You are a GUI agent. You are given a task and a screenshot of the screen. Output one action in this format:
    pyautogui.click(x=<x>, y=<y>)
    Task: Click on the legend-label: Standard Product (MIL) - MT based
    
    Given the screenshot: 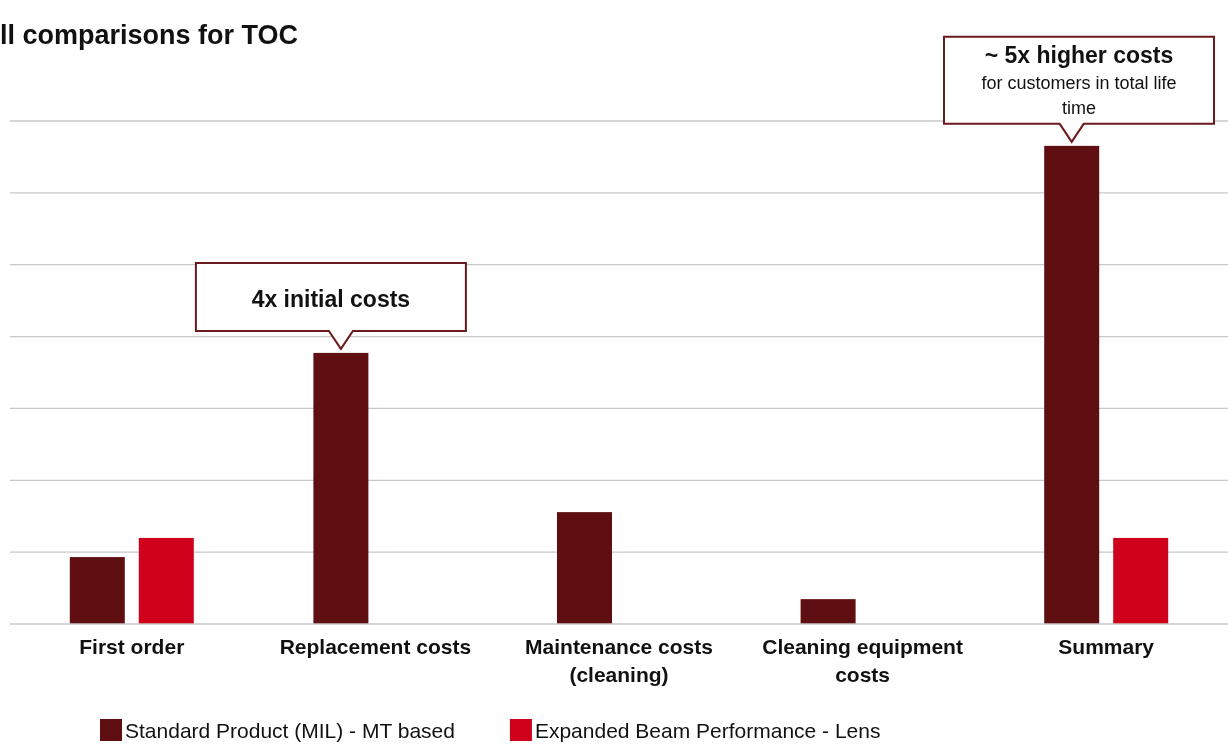 What is the action you would take?
    pyautogui.click(x=290, y=730)
    